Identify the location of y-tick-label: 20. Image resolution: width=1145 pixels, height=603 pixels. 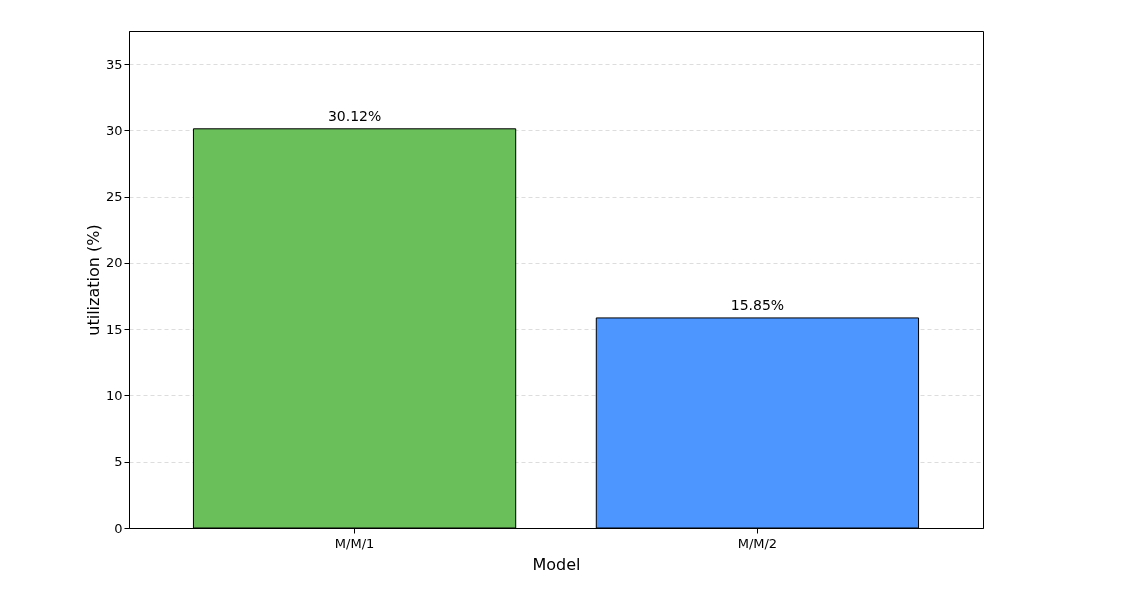
(114, 263).